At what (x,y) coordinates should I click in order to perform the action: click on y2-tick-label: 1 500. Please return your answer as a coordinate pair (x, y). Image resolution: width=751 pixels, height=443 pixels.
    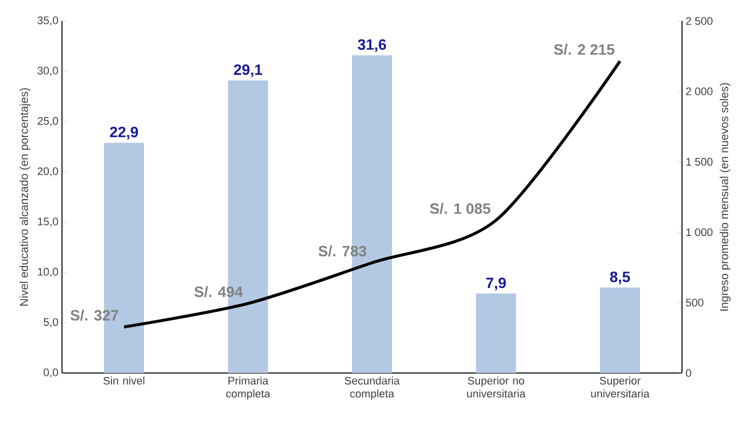
    Looking at the image, I should click on (699, 162).